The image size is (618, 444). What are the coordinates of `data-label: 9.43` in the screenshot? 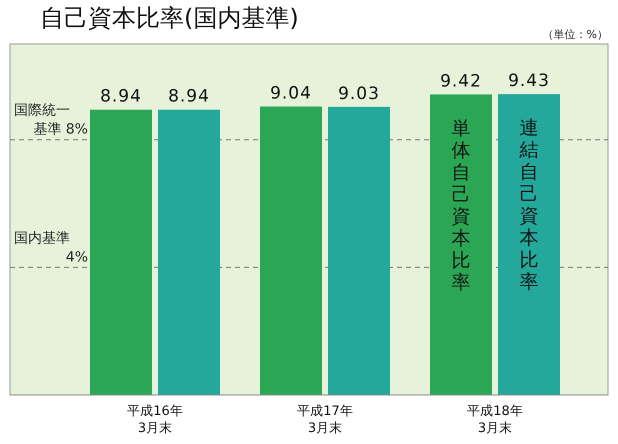 It's located at (529, 81).